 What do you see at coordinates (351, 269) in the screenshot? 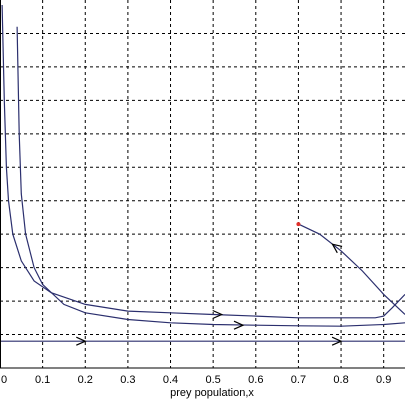
I see `trajectory-line` at bounding box center [351, 269].